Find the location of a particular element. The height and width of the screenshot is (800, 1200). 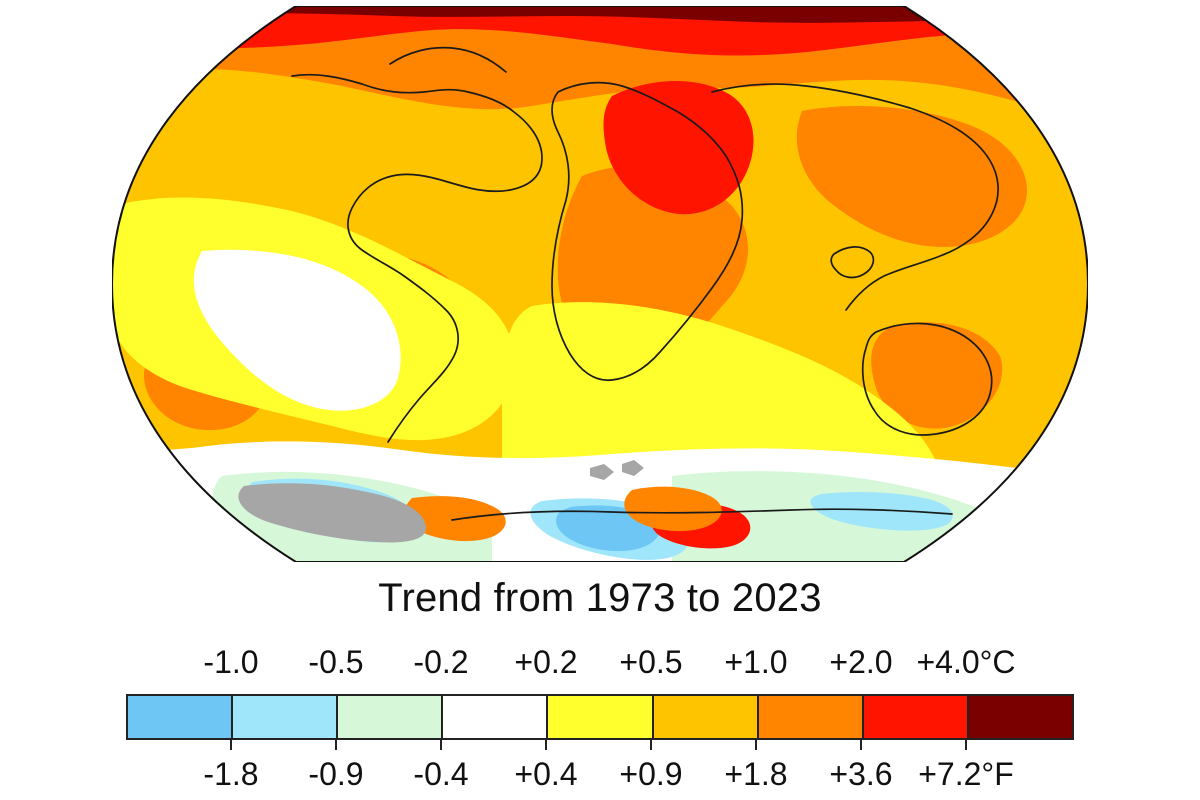

legend-celsius-label-8: +4.0°C is located at coordinates (966, 662).